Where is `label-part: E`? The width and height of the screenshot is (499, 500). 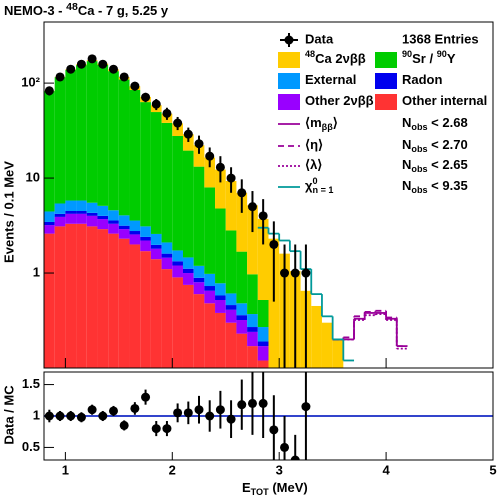
label-part: E is located at coordinates (246, 487).